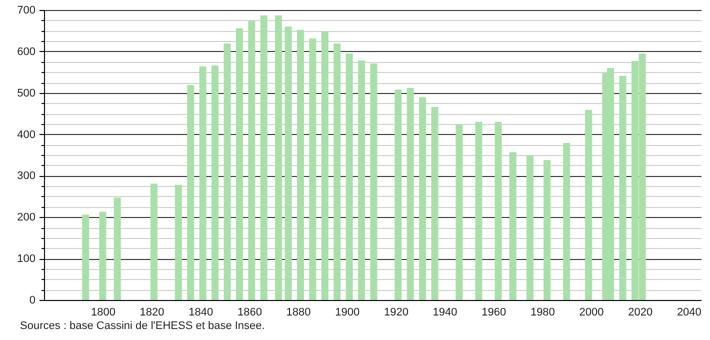 Image resolution: width=710 pixels, height=340 pixels. Describe the element at coordinates (26, 52) in the screenshot. I see `y-tick-label: 600` at that location.